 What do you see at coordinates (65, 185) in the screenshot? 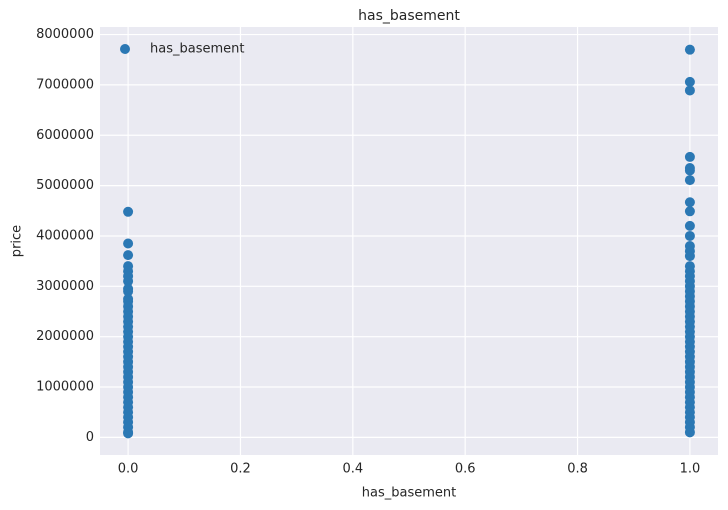
I see `y-tick-label: 5000000` at bounding box center [65, 185].